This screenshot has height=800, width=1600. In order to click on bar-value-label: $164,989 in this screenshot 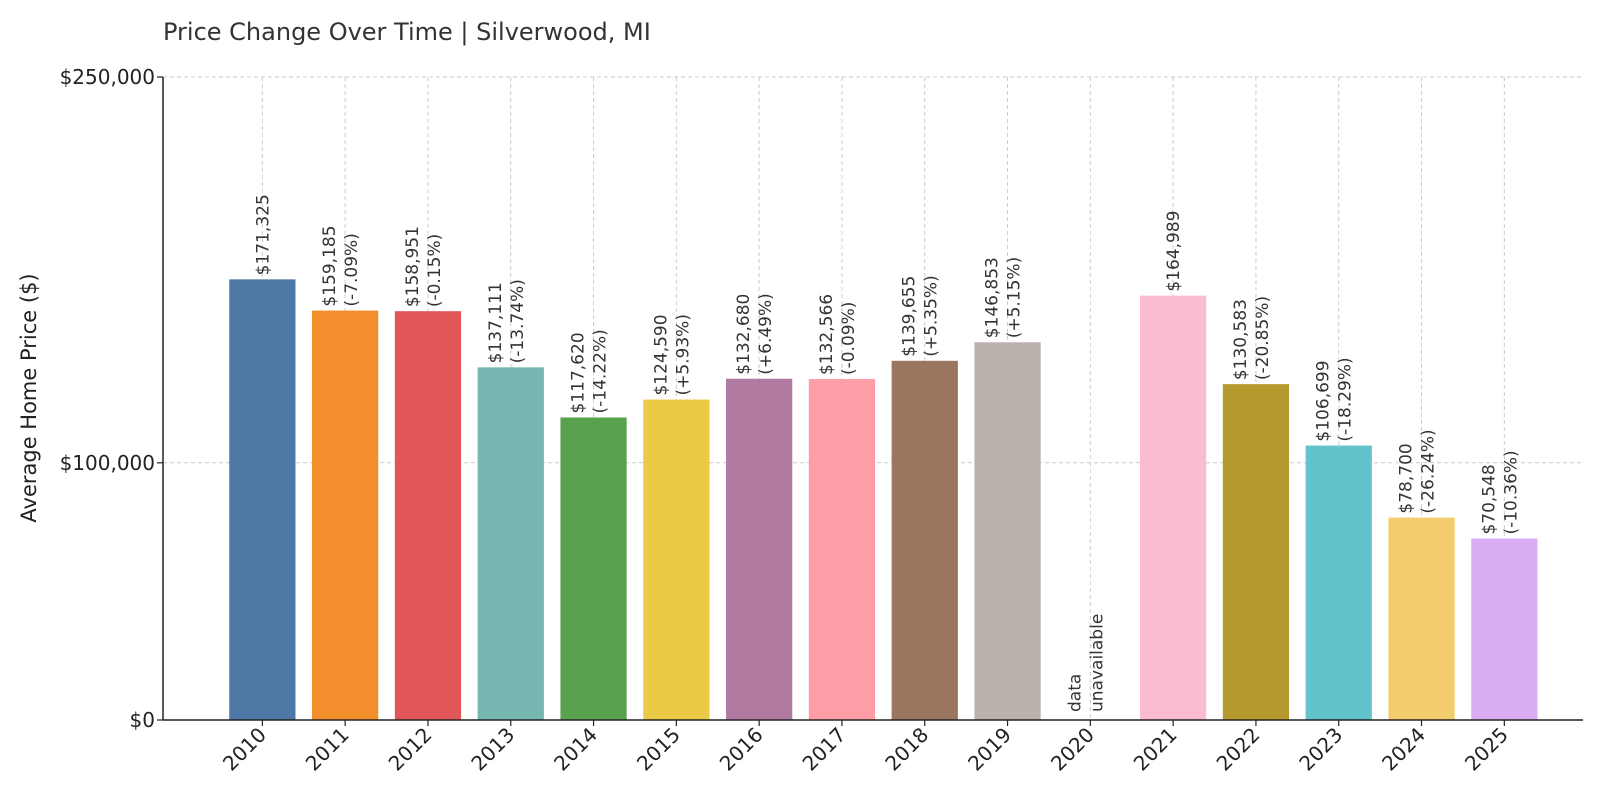, I will do `click(1174, 251)`.